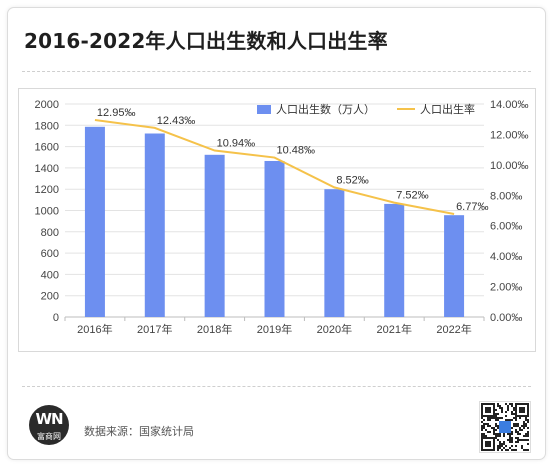 The image size is (553, 468). Describe the element at coordinates (412, 196) in the screenshot. I see `rate-data-label: 7.52‰` at that location.